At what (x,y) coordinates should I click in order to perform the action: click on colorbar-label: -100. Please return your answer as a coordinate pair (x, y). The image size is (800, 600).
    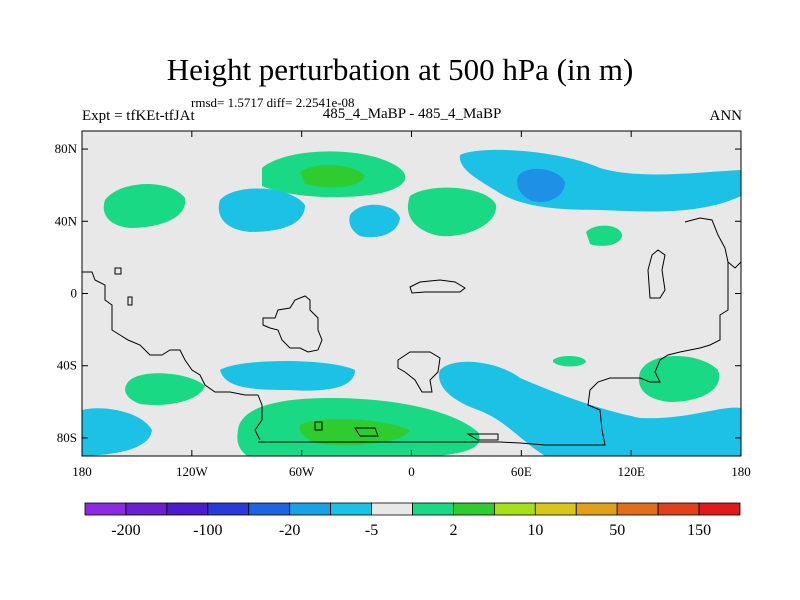
    Looking at the image, I should click on (207, 530).